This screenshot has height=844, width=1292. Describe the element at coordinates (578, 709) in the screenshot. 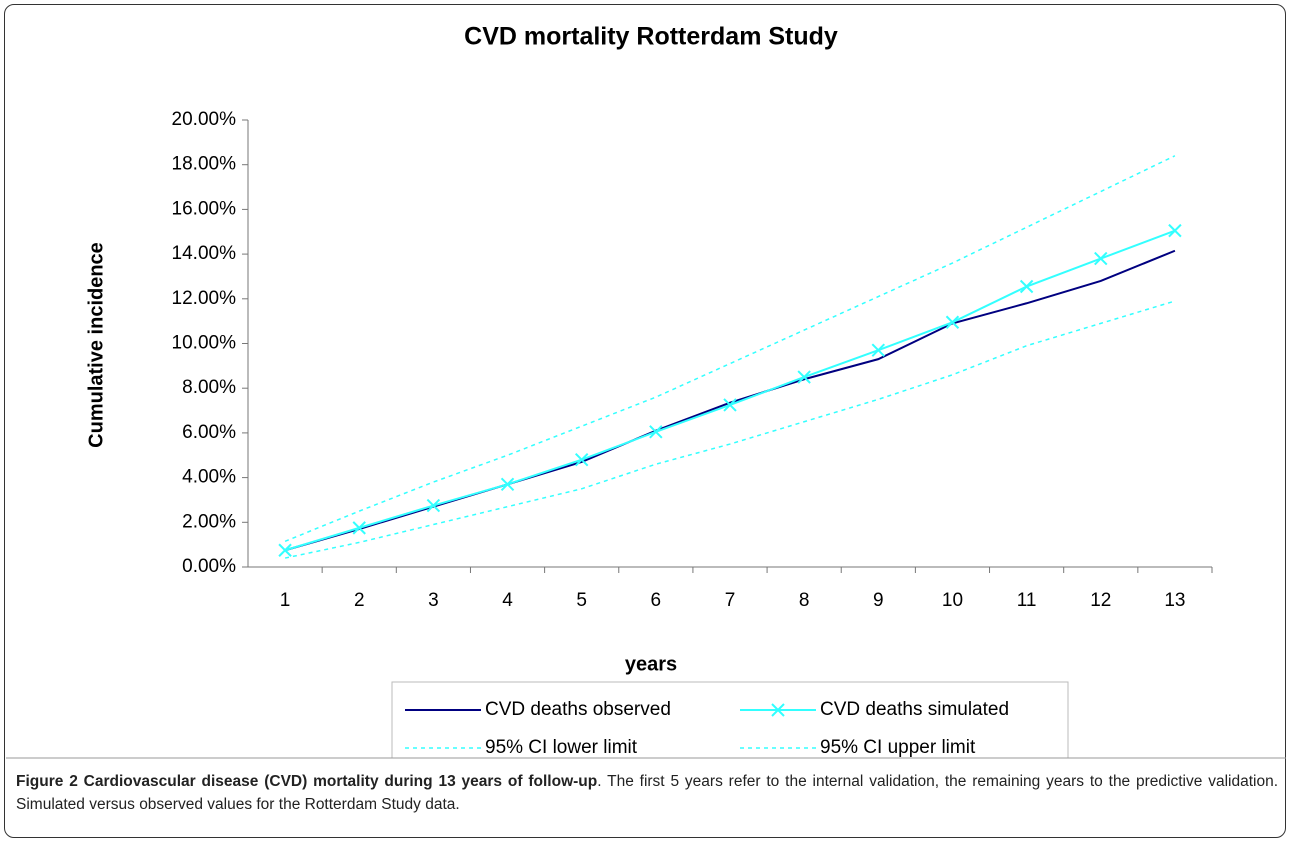

I see `legend-label: CVD deaths observed` at that location.